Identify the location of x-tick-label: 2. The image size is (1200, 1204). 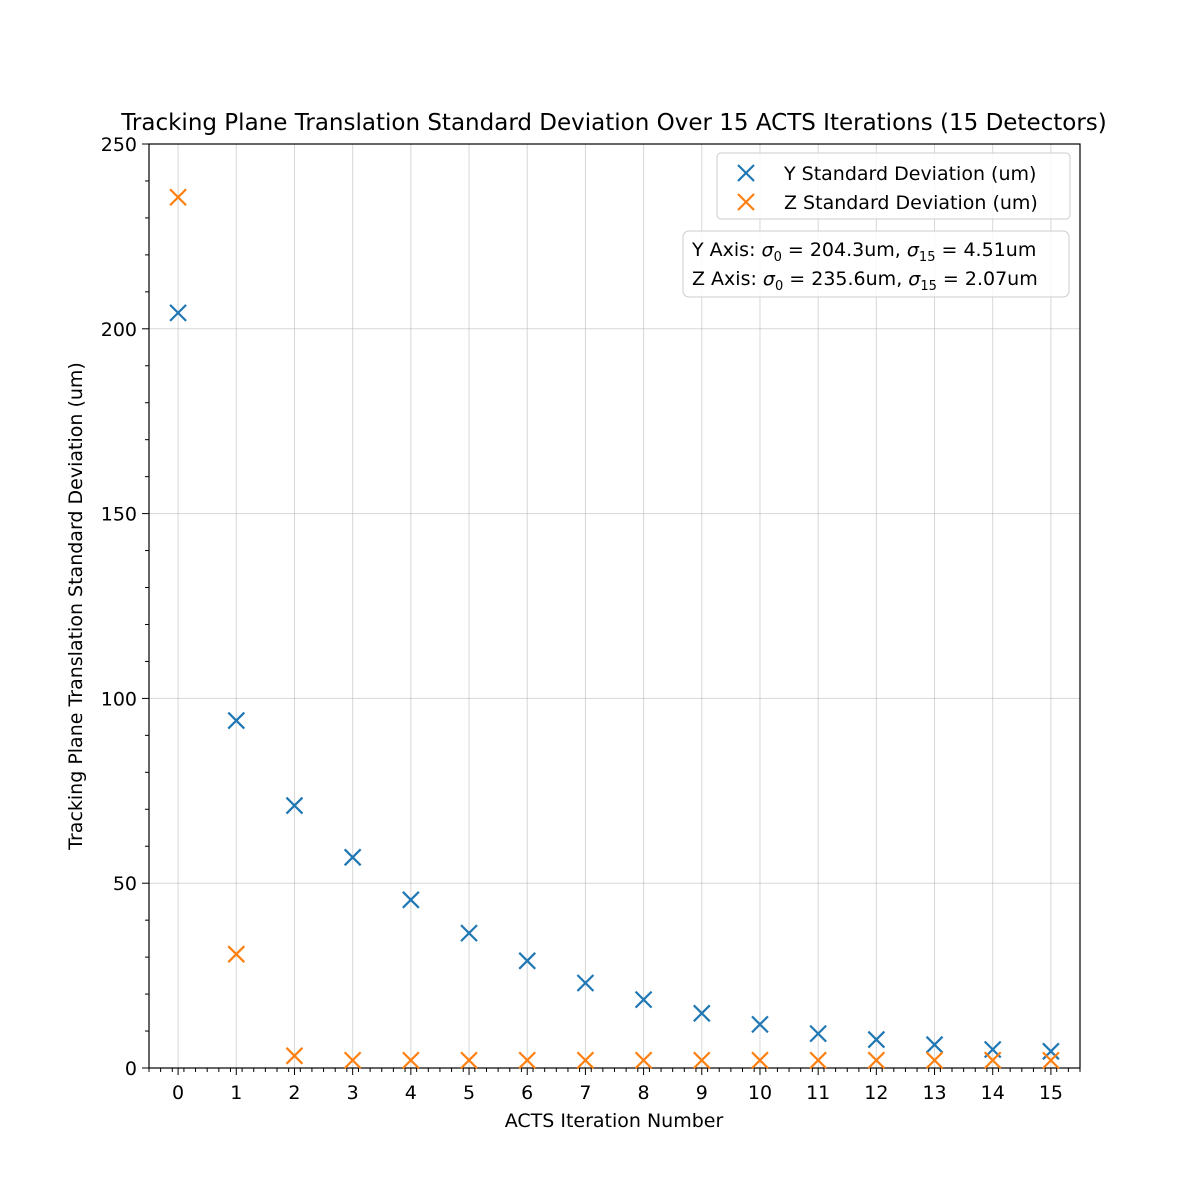
(294, 1093).